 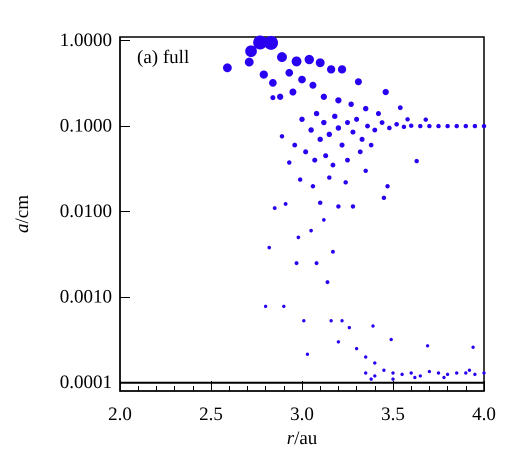 What do you see at coordinates (302, 438) in the screenshot?
I see `x-axis-title: r/au` at bounding box center [302, 438].